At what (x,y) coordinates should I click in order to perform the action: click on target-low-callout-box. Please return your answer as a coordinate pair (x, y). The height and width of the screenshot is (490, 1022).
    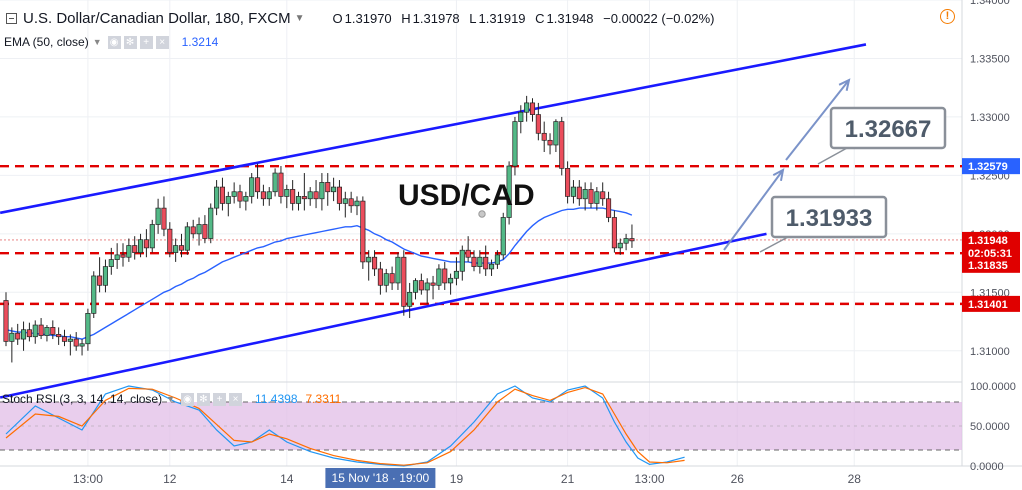
    Looking at the image, I should click on (829, 217).